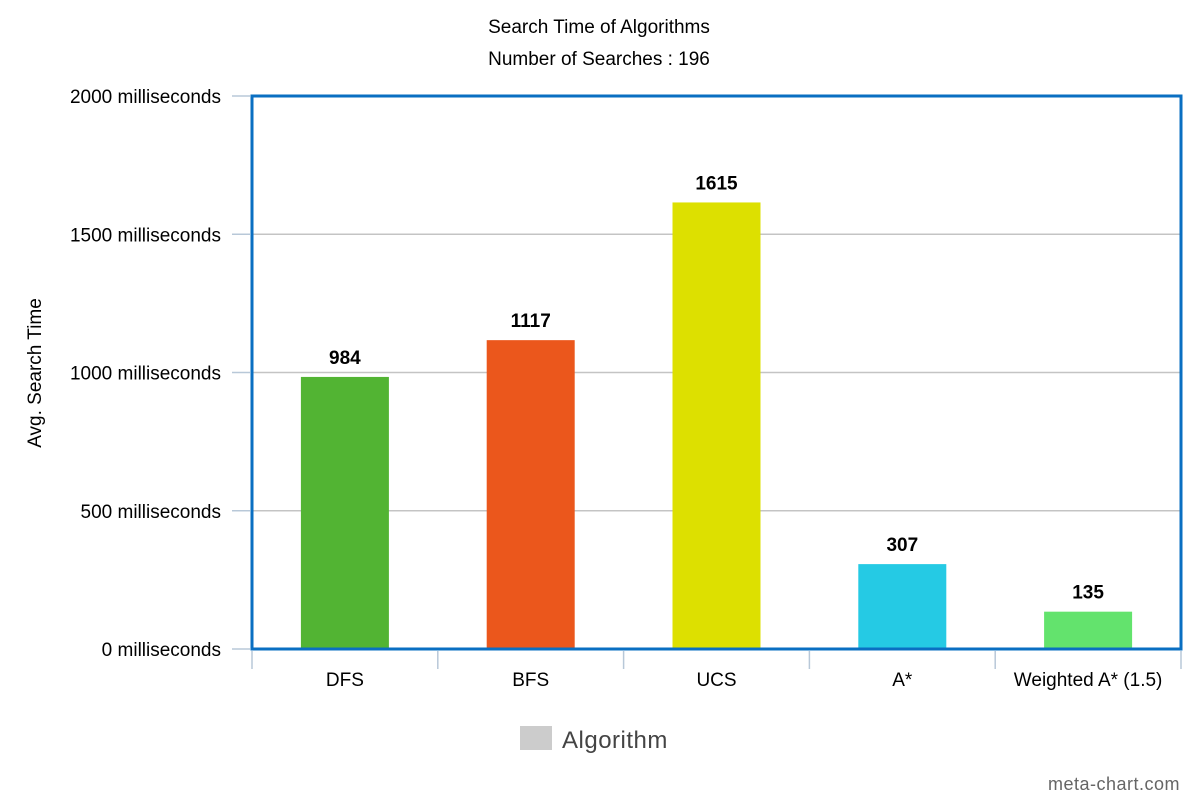  What do you see at coordinates (615, 740) in the screenshot?
I see `legend-label: Algorithm` at bounding box center [615, 740].